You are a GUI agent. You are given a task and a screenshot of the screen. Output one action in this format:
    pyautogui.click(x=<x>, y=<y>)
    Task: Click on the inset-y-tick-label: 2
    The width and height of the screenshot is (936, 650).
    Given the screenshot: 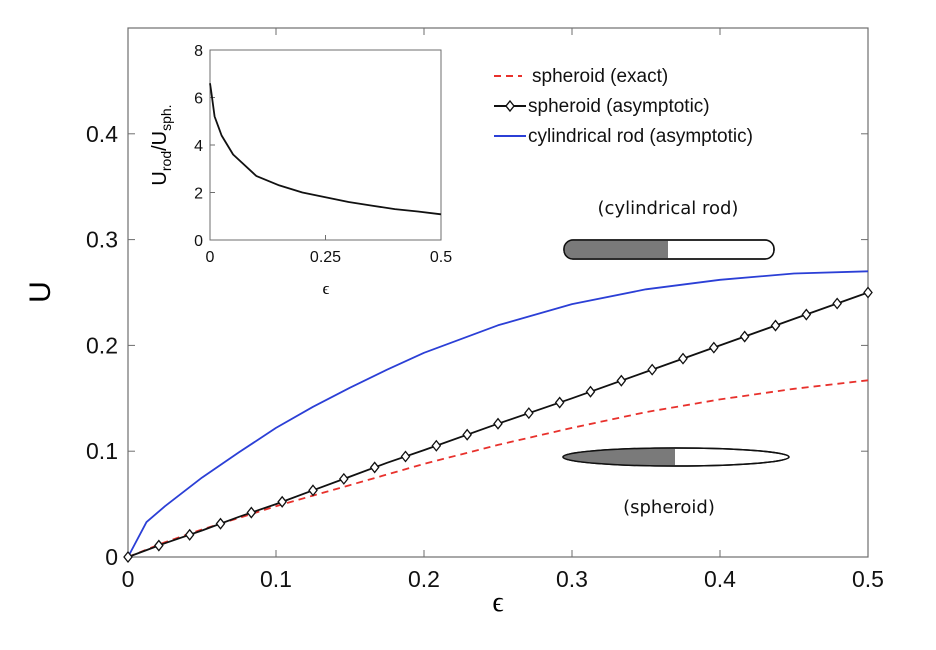 What is the action you would take?
    pyautogui.click(x=198, y=194)
    